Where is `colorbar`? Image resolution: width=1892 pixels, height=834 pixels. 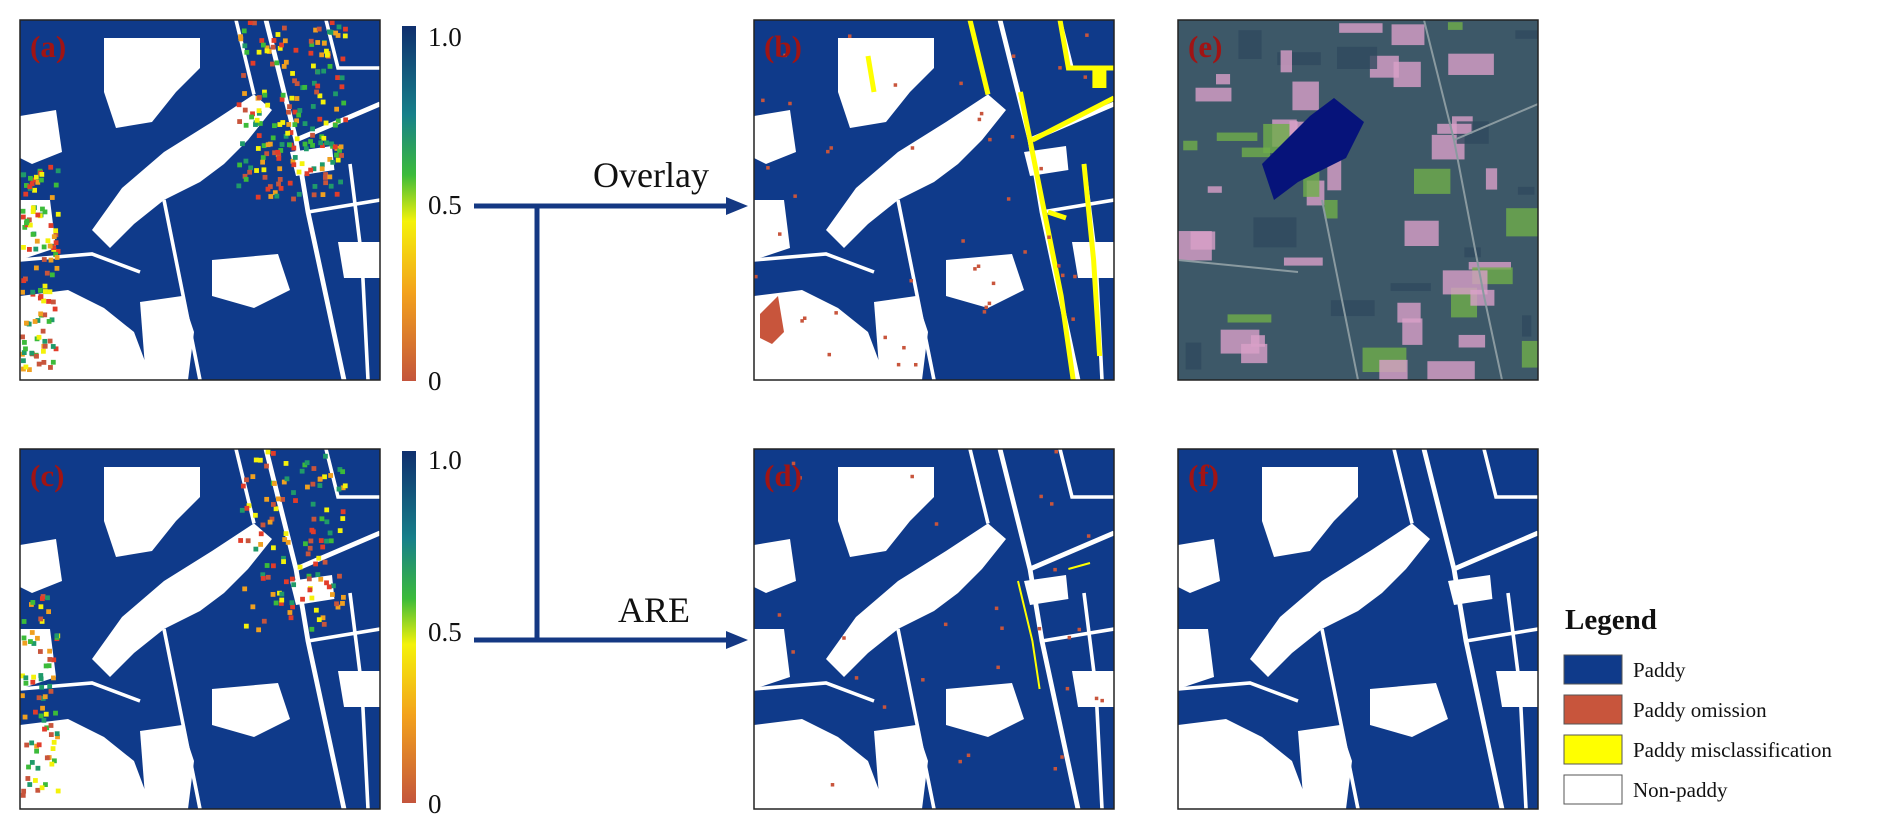
colorbar is located at coordinates (409, 627).